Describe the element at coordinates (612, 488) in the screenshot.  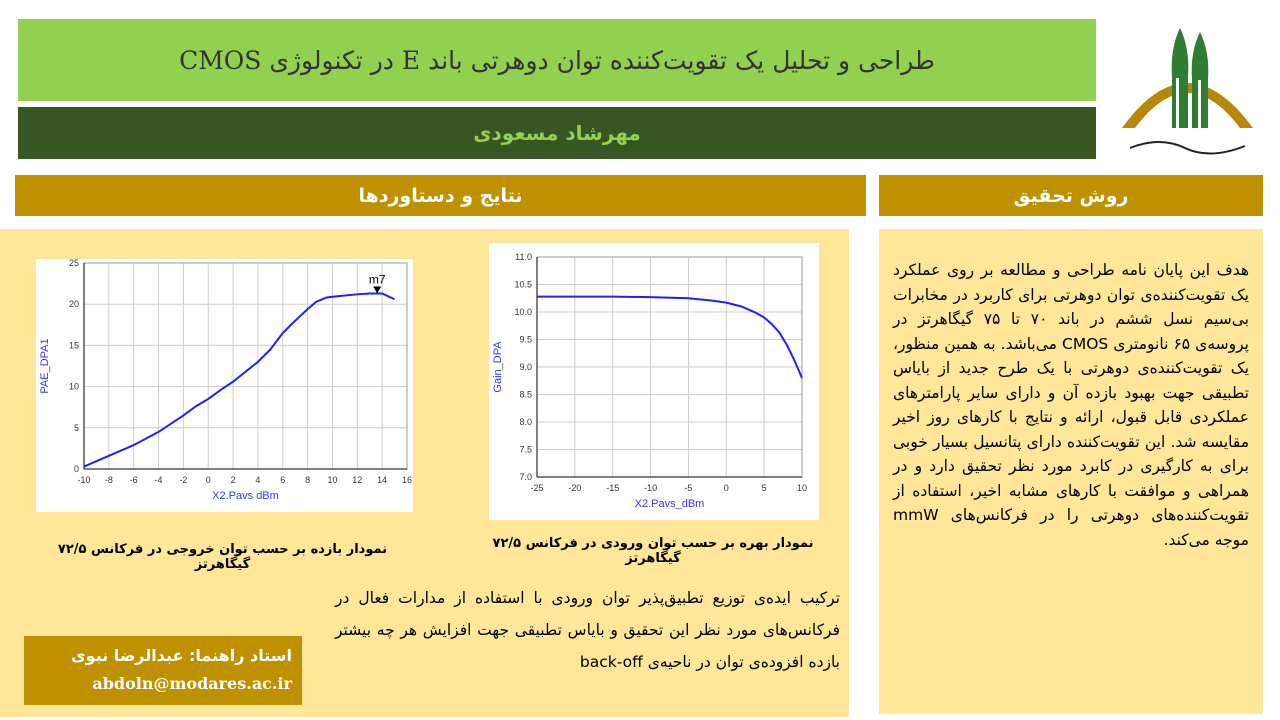
I see `x-tick-label: -15` at that location.